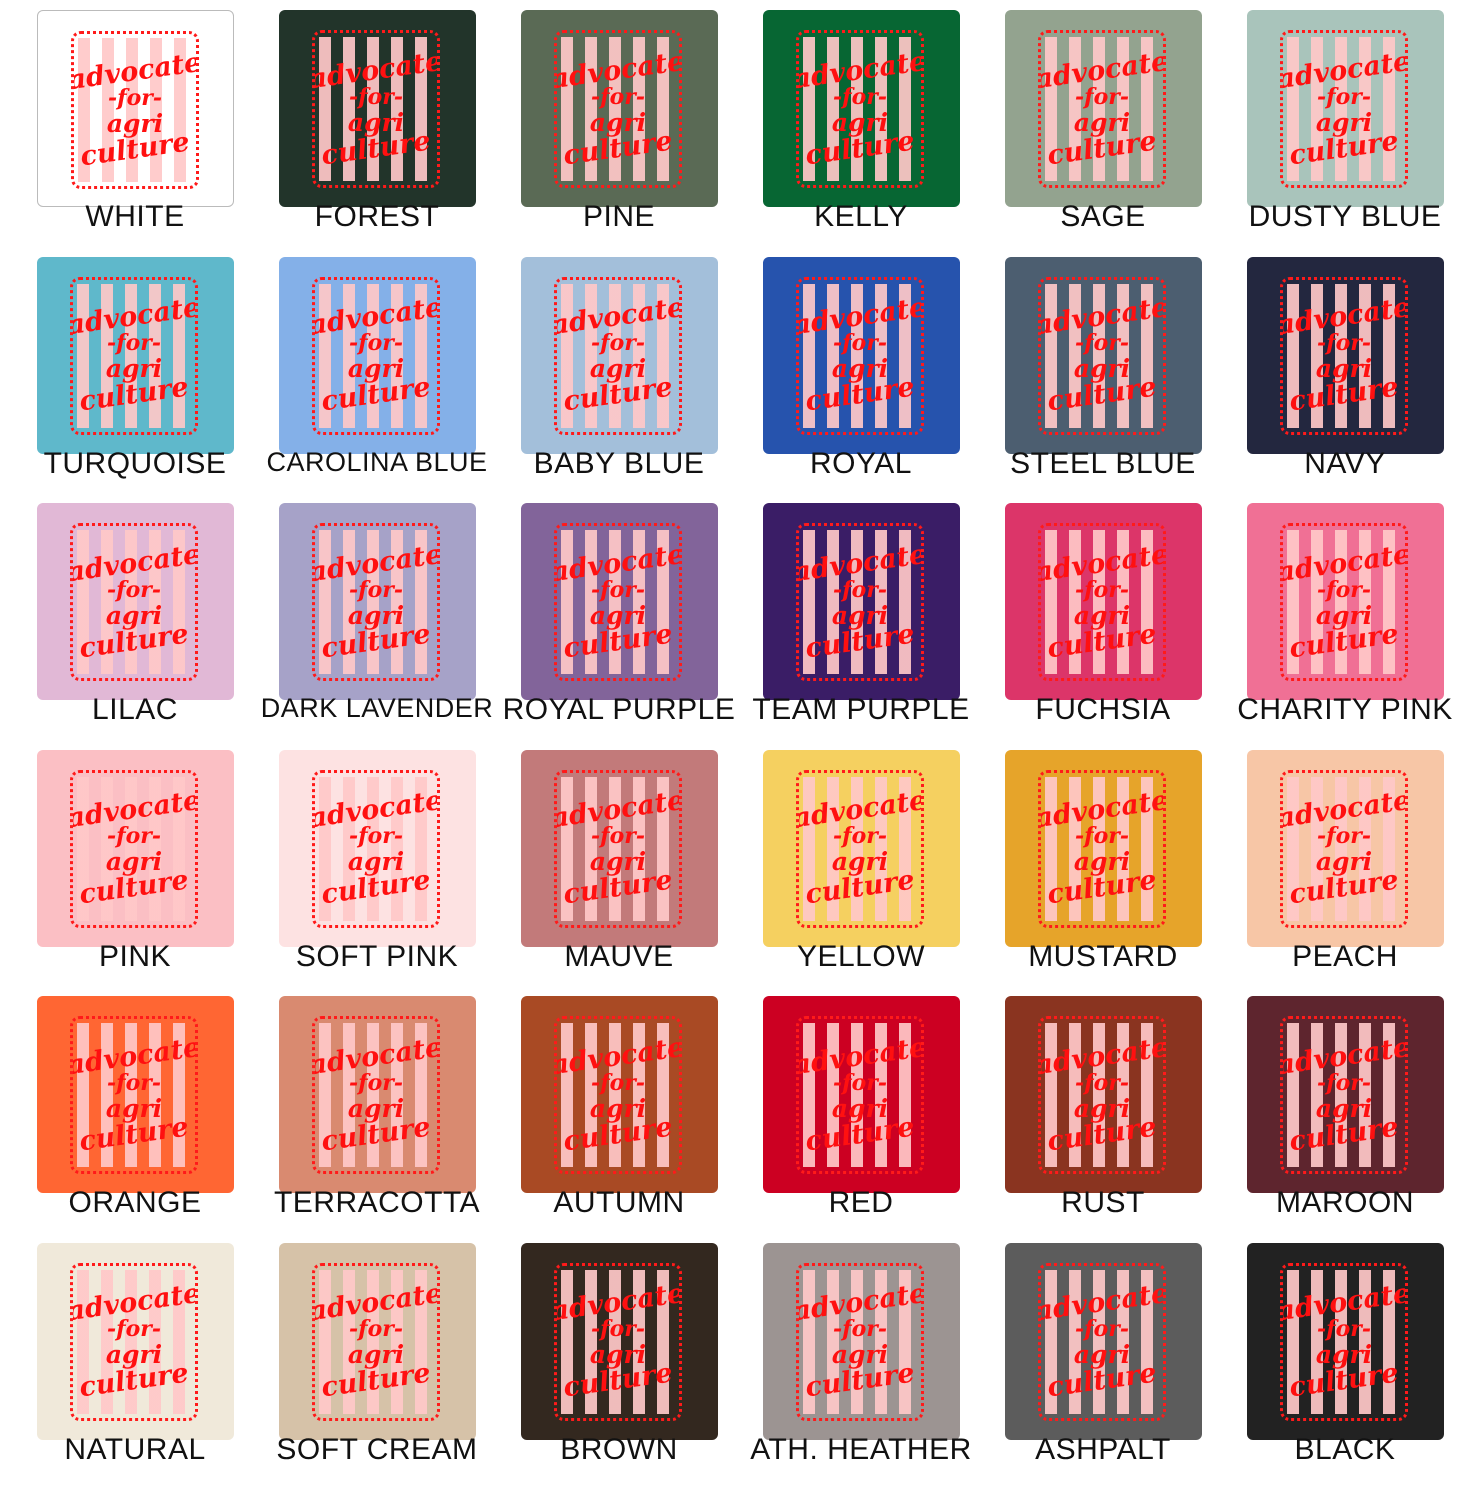  Describe the element at coordinates (377, 461) in the screenshot. I see `color-label: CAROLINA BLUE` at that location.